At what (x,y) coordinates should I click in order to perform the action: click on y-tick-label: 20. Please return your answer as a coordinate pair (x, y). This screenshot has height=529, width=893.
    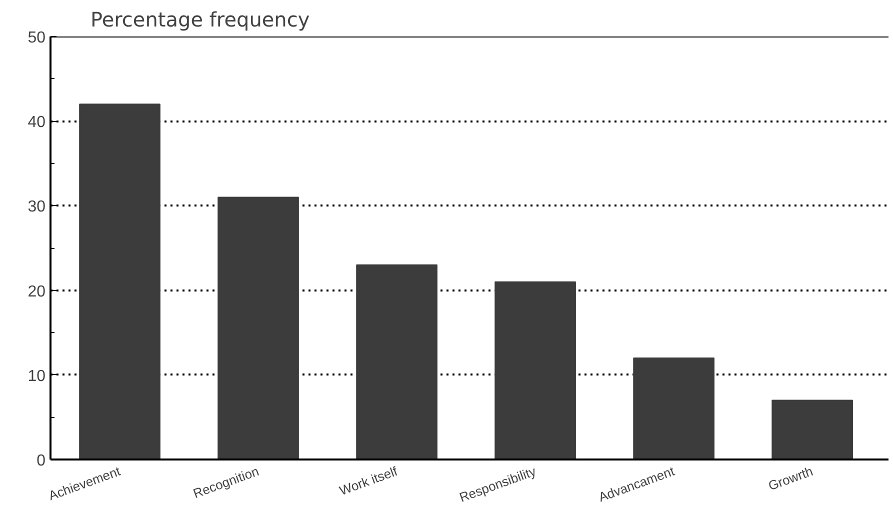
    Looking at the image, I should click on (37, 291).